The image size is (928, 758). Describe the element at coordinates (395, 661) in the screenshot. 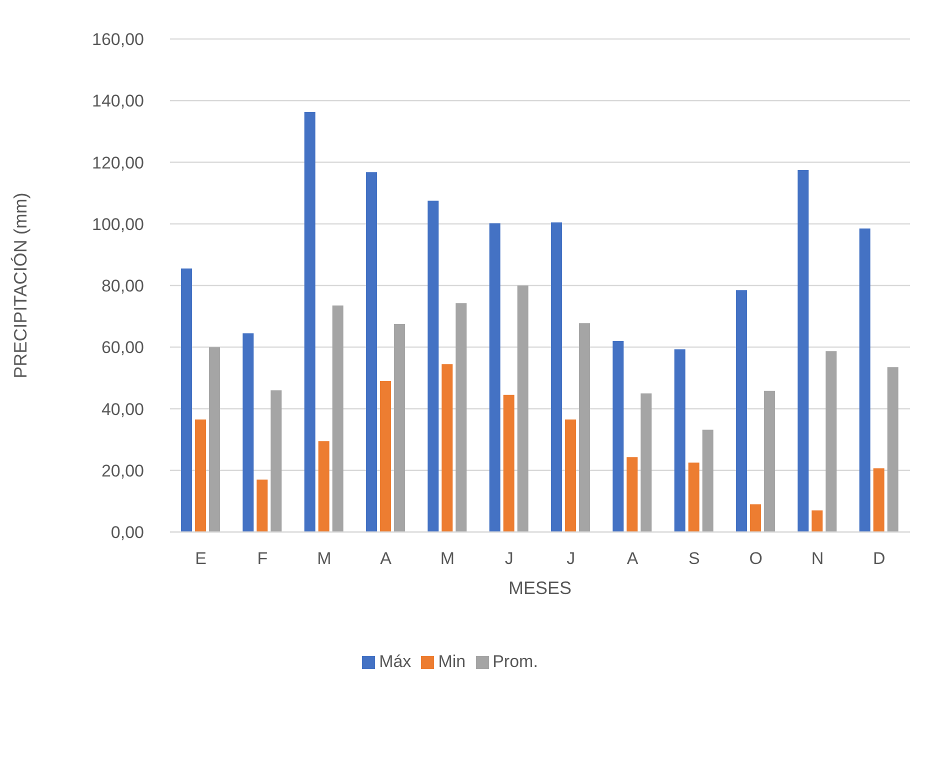

I see `legend-label: Máx` at that location.